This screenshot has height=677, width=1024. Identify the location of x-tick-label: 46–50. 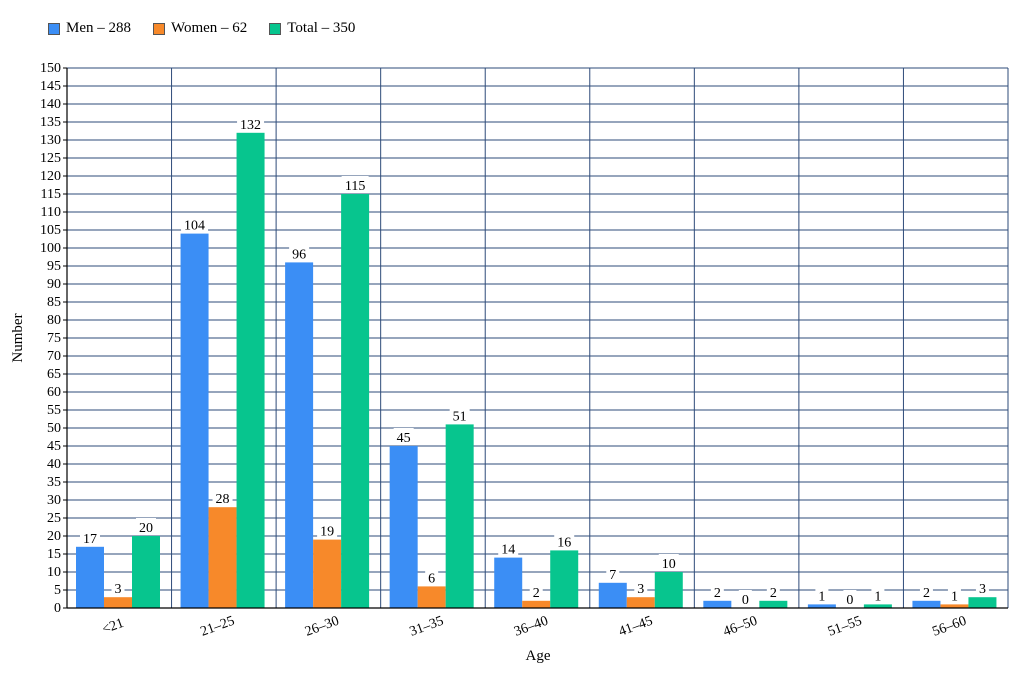
(740, 627).